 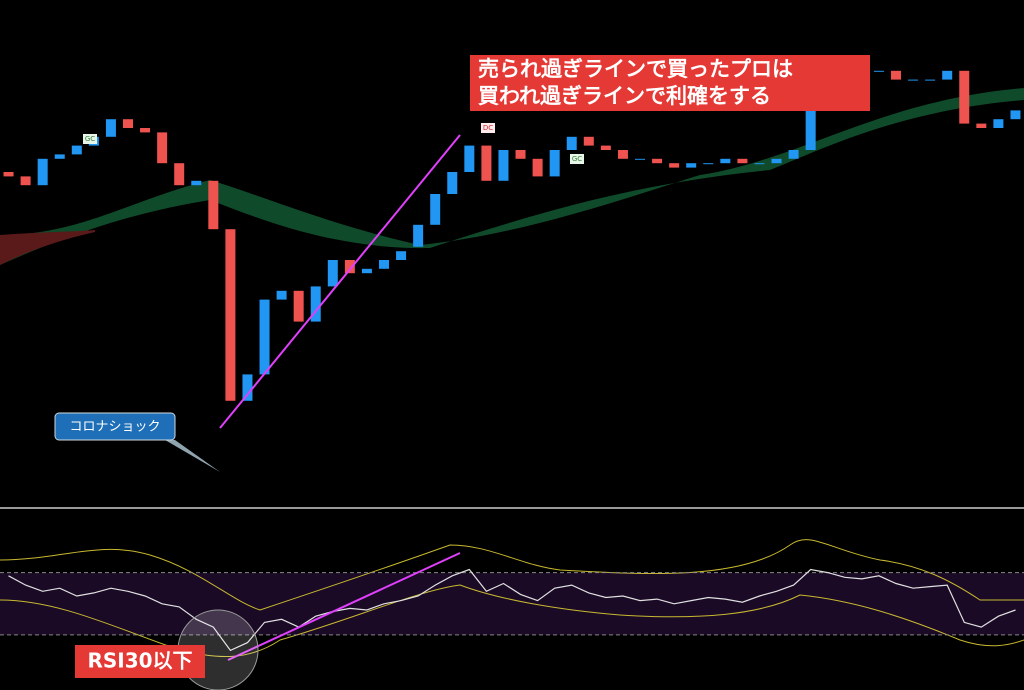 What do you see at coordinates (670, 83) in the screenshot?
I see `headline-box` at bounding box center [670, 83].